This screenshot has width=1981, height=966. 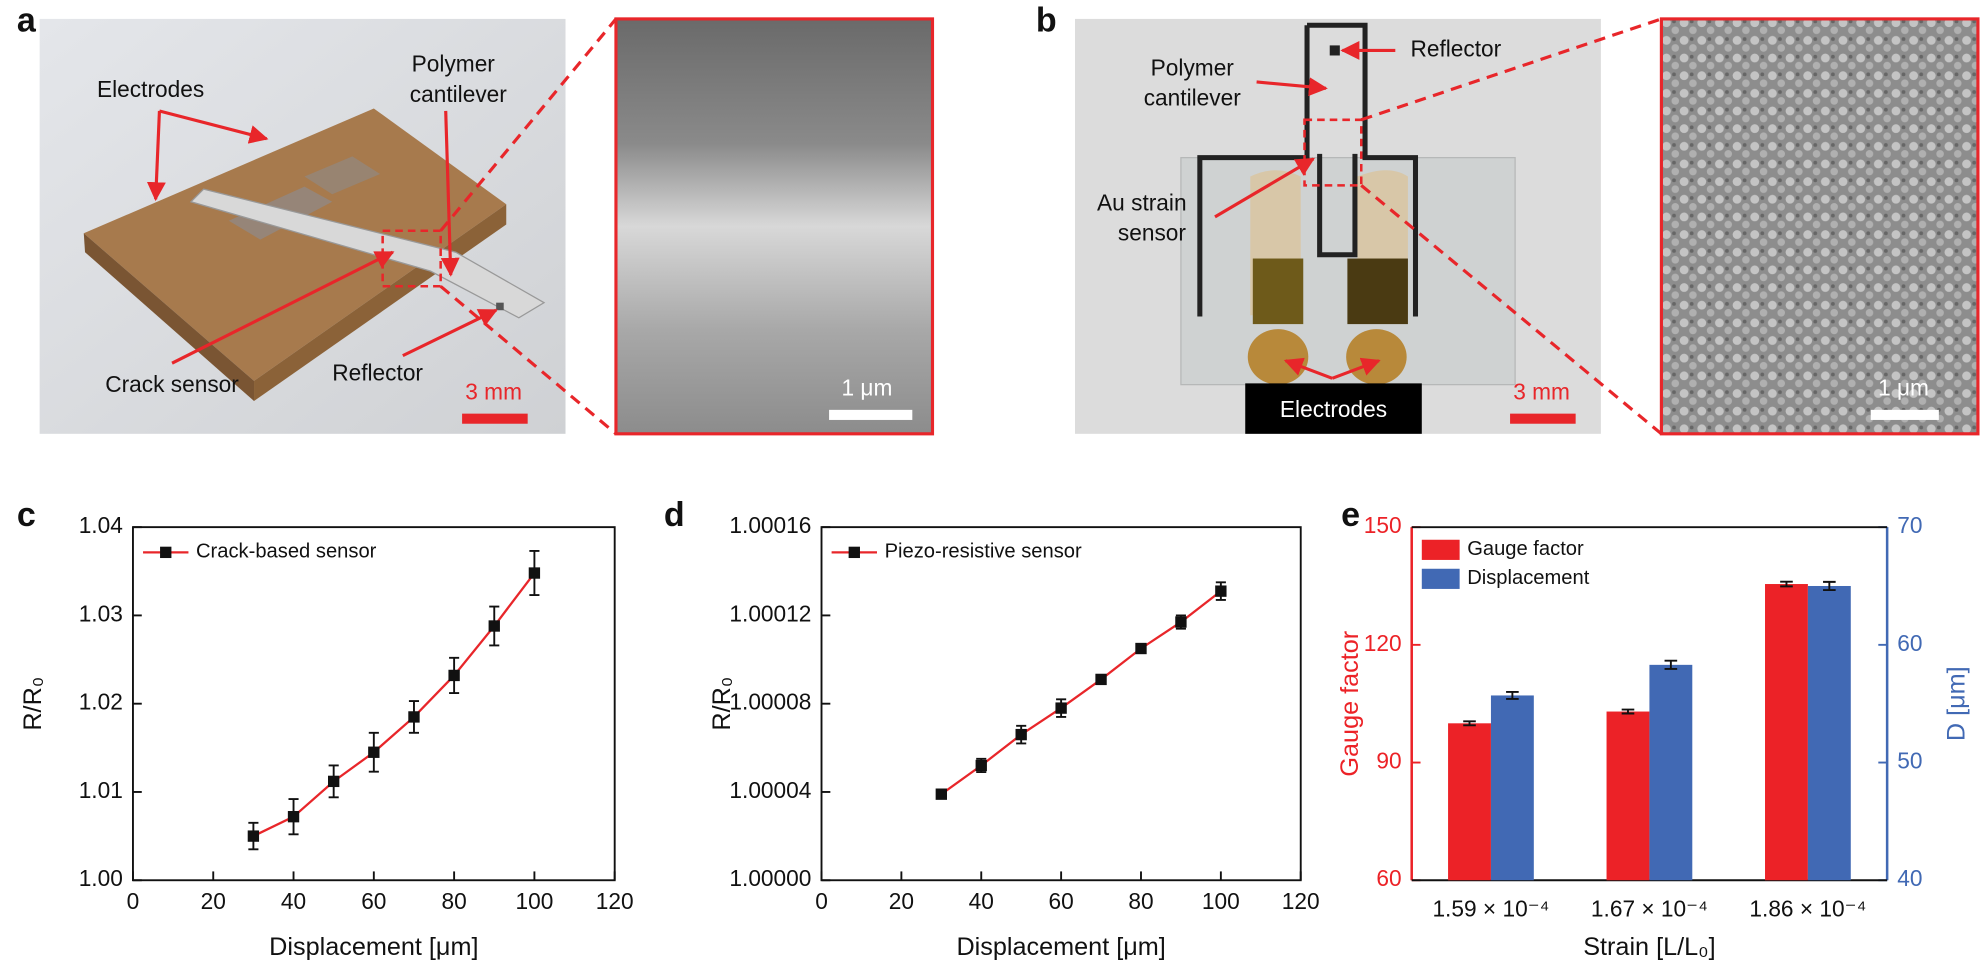 What do you see at coordinates (1909, 525) in the screenshot?
I see `y-tick-label: 70` at bounding box center [1909, 525].